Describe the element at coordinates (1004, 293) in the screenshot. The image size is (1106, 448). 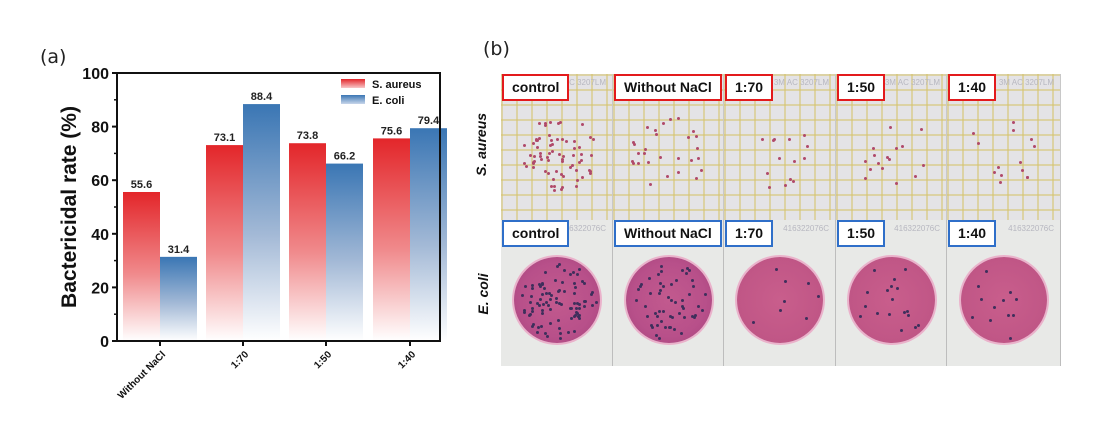
I see `plate-tile-e-coli-4: 416322076C 1:40` at that location.